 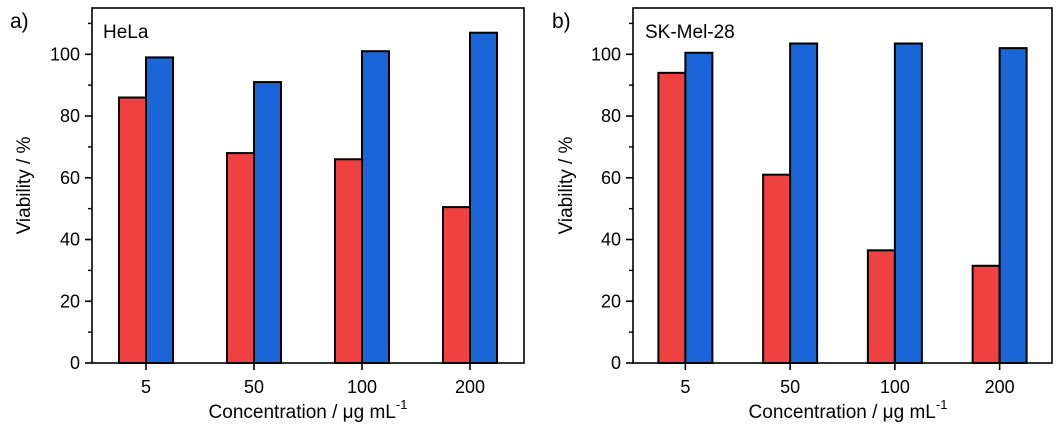 I want to click on panel-label: a), so click(x=19, y=21).